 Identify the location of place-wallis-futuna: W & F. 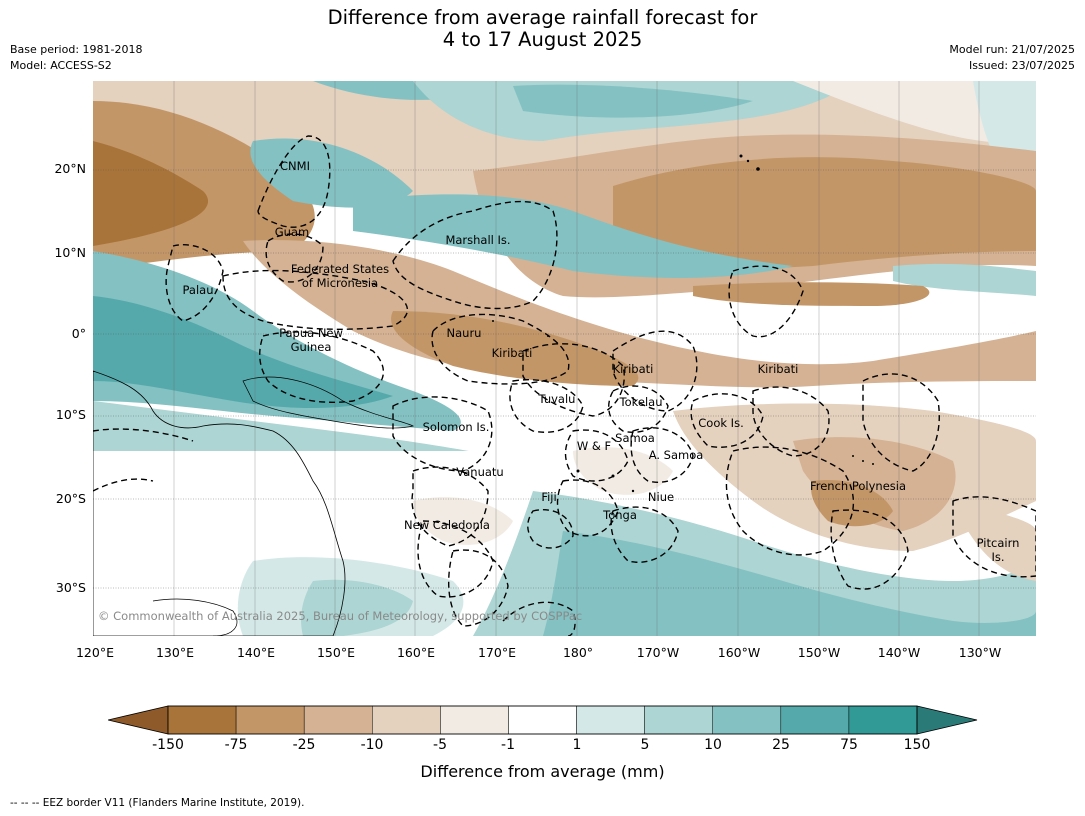
(594, 446).